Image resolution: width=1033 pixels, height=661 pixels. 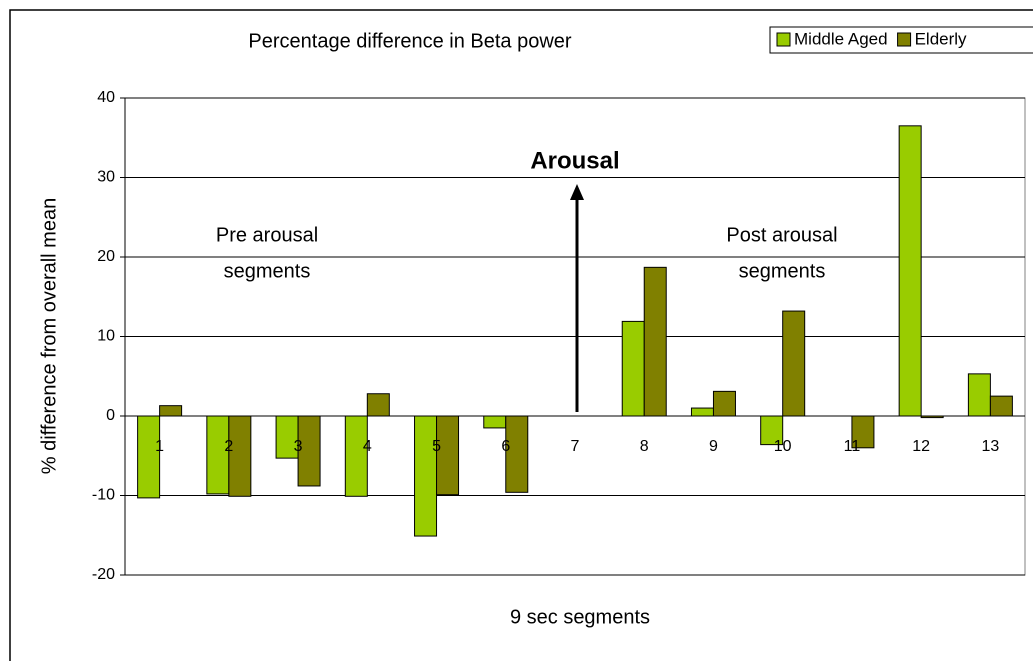 I want to click on x-tick-label: 8, so click(x=644, y=446).